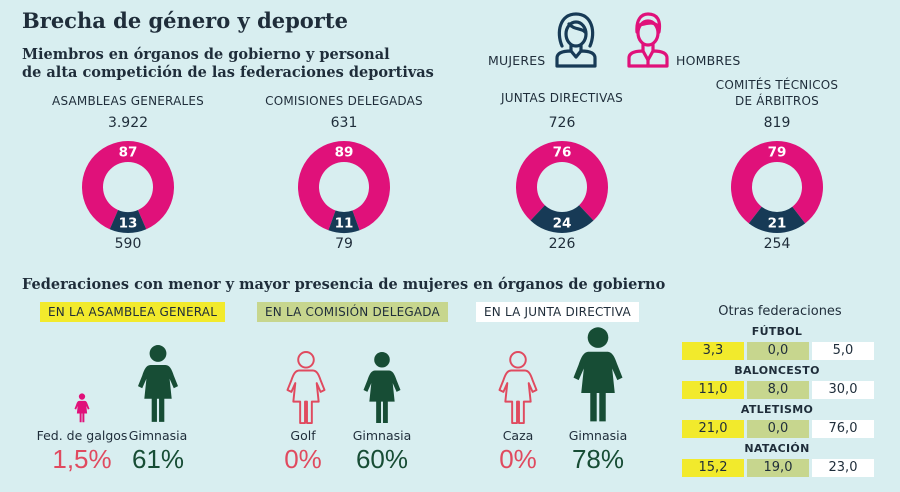 The height and width of the screenshot is (492, 900). Describe the element at coordinates (777, 123) in the screenshot. I see `total-men-comites: 819` at that location.